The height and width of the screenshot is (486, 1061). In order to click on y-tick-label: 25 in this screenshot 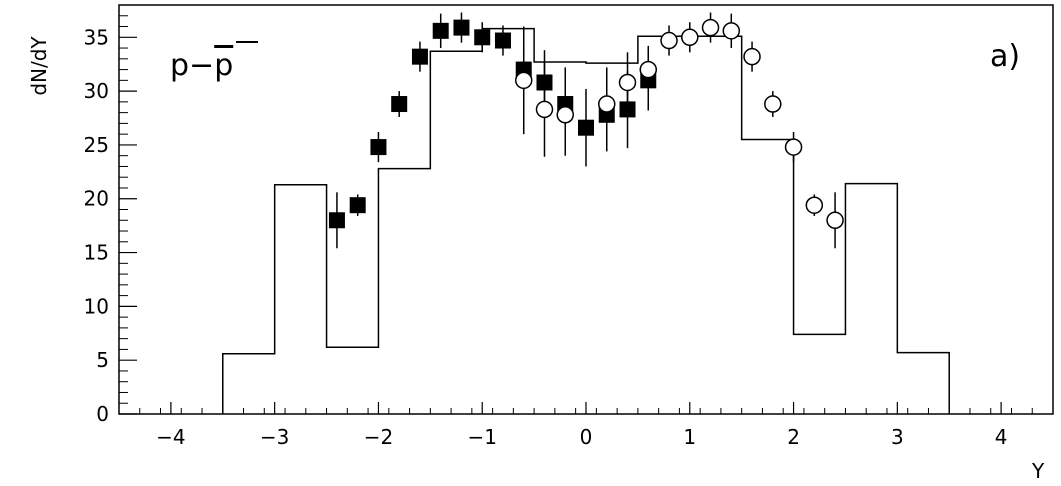, I will do `click(96, 145)`.